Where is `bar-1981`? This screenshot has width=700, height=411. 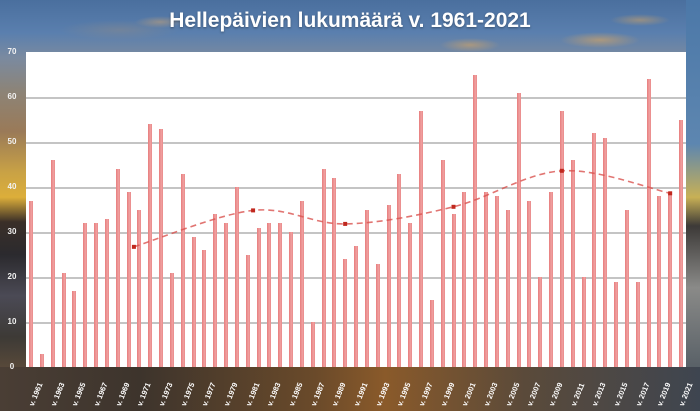 bar-1981 is located at coordinates (247, 310).